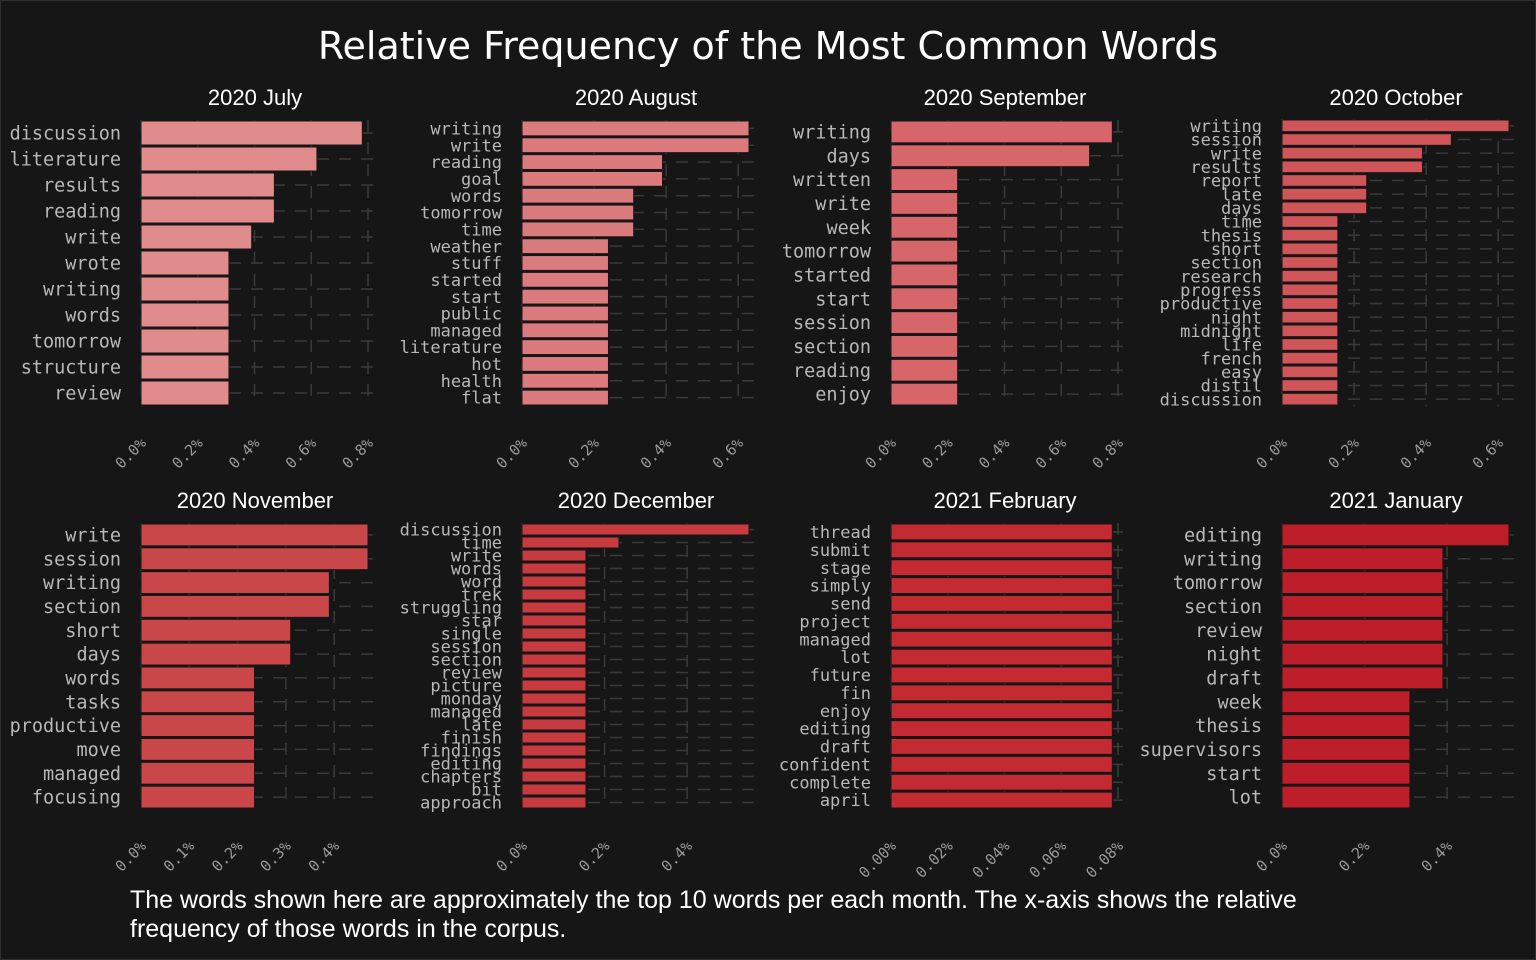 This screenshot has height=960, width=1536. I want to click on category-label: french, so click(1231, 359).